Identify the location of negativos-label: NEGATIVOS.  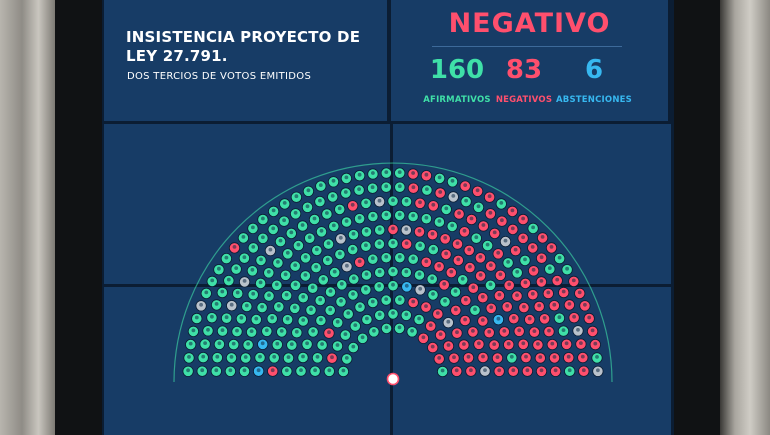
(524, 100).